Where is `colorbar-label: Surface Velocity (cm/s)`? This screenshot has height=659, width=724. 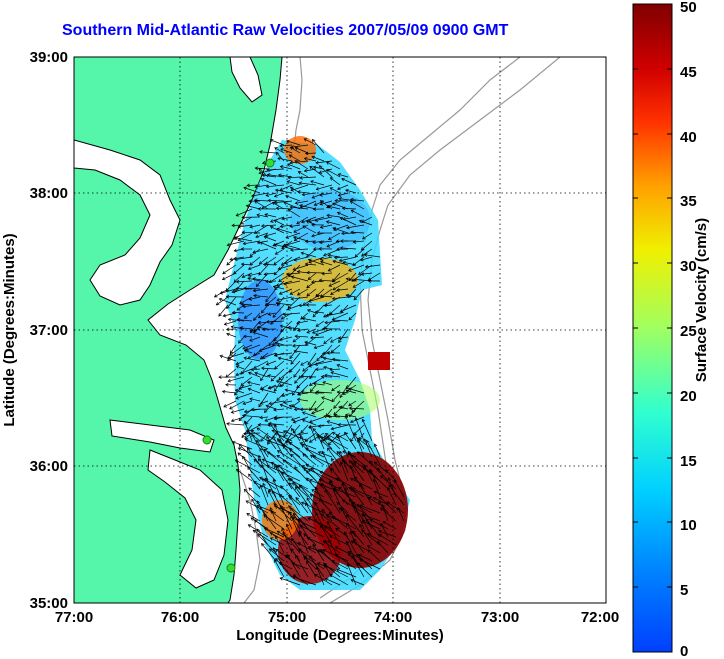 colorbar-label: Surface Velocity (cm/s) is located at coordinates (701, 300).